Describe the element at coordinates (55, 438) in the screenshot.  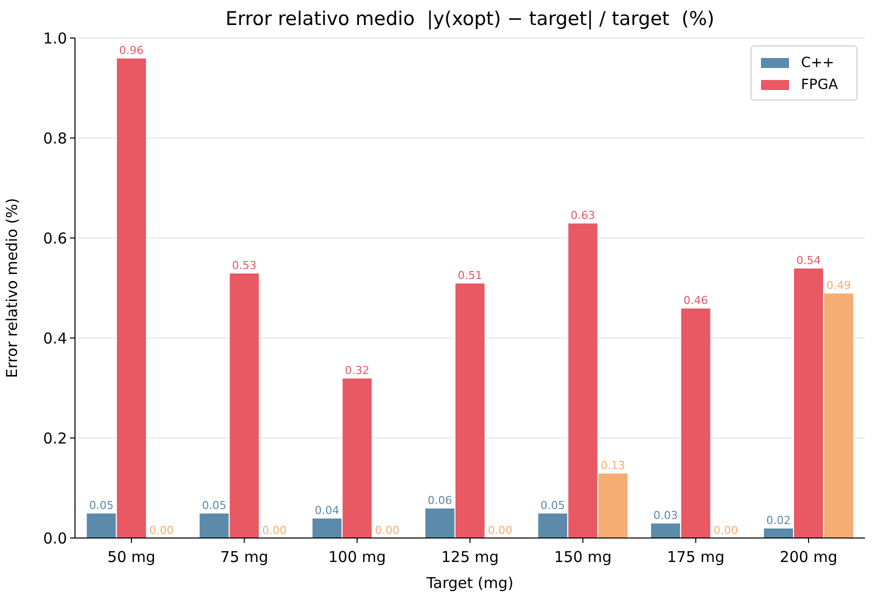
I see `y-tick-label: 0.2` at that location.